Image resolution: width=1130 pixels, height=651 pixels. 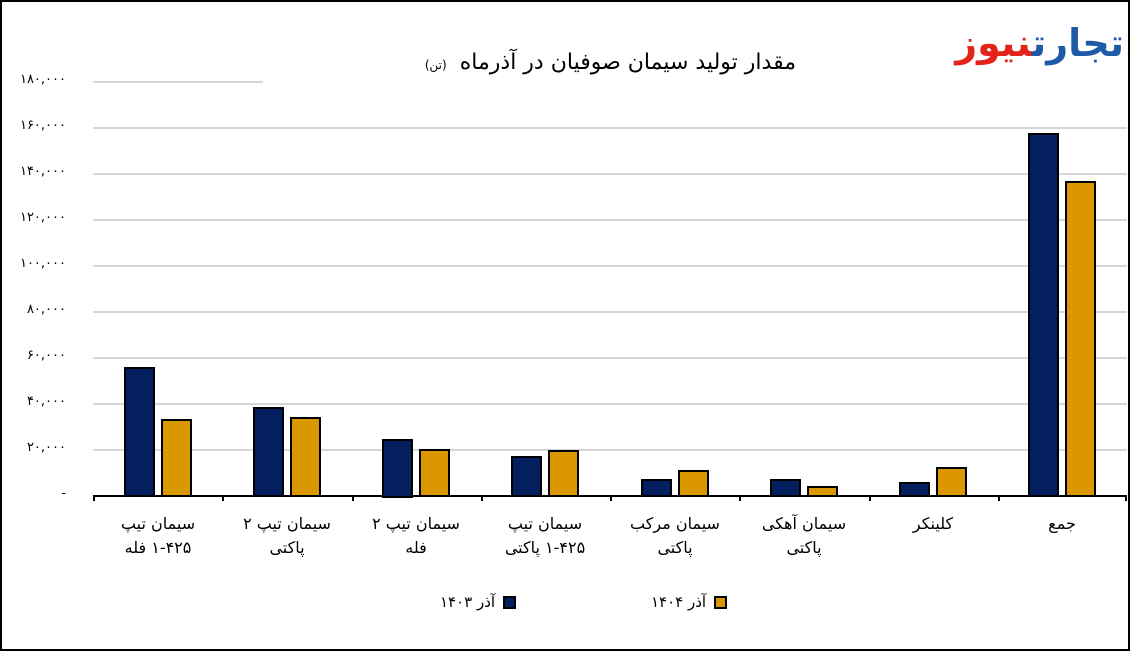 What do you see at coordinates (675, 535) in the screenshot?
I see `x-category-label: سیمان مرکب پاکتی` at bounding box center [675, 535].